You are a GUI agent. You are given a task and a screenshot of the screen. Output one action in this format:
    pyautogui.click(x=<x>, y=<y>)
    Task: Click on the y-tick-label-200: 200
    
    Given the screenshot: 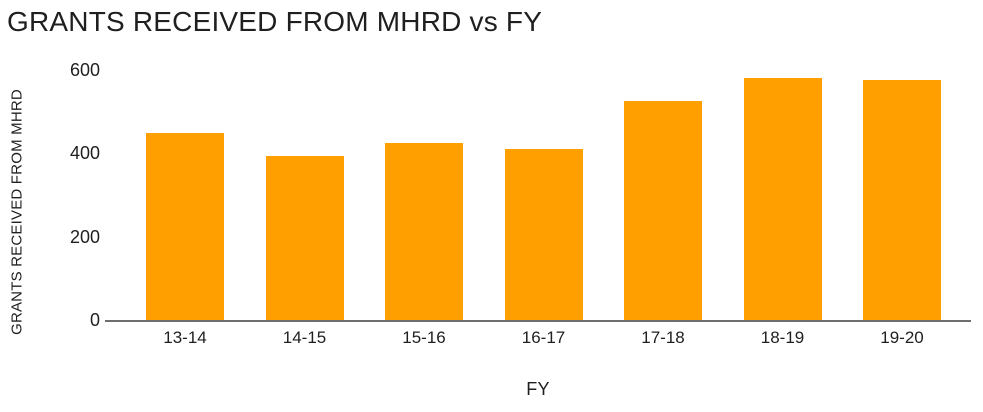 What is the action you would take?
    pyautogui.click(x=84, y=236)
    